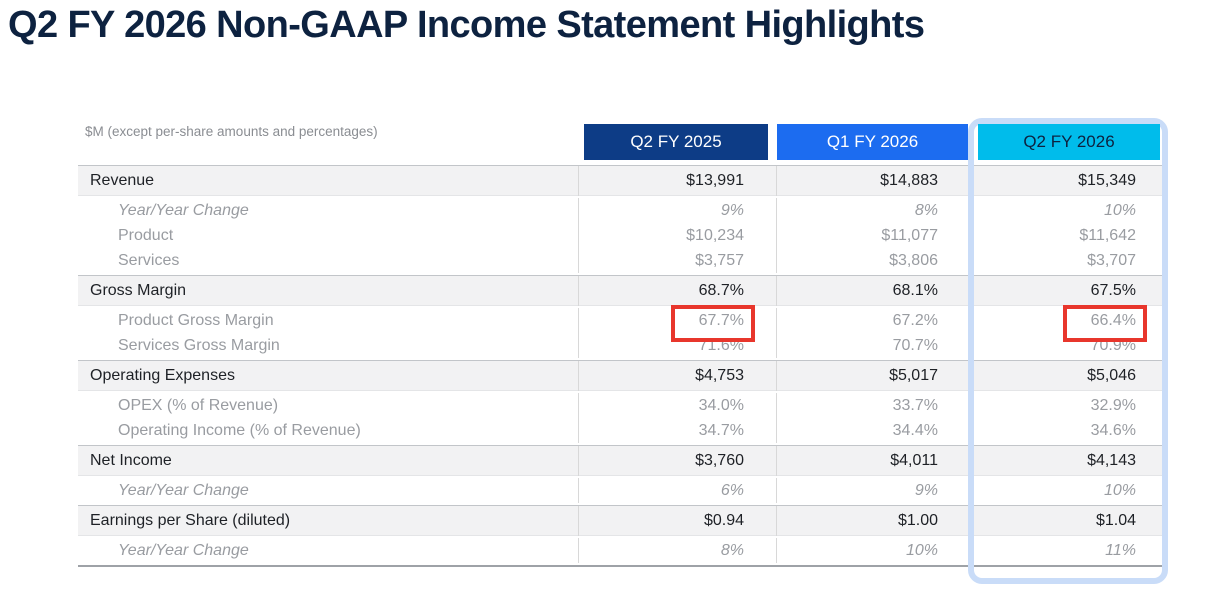  I want to click on row-value: $4,143, so click(1069, 461).